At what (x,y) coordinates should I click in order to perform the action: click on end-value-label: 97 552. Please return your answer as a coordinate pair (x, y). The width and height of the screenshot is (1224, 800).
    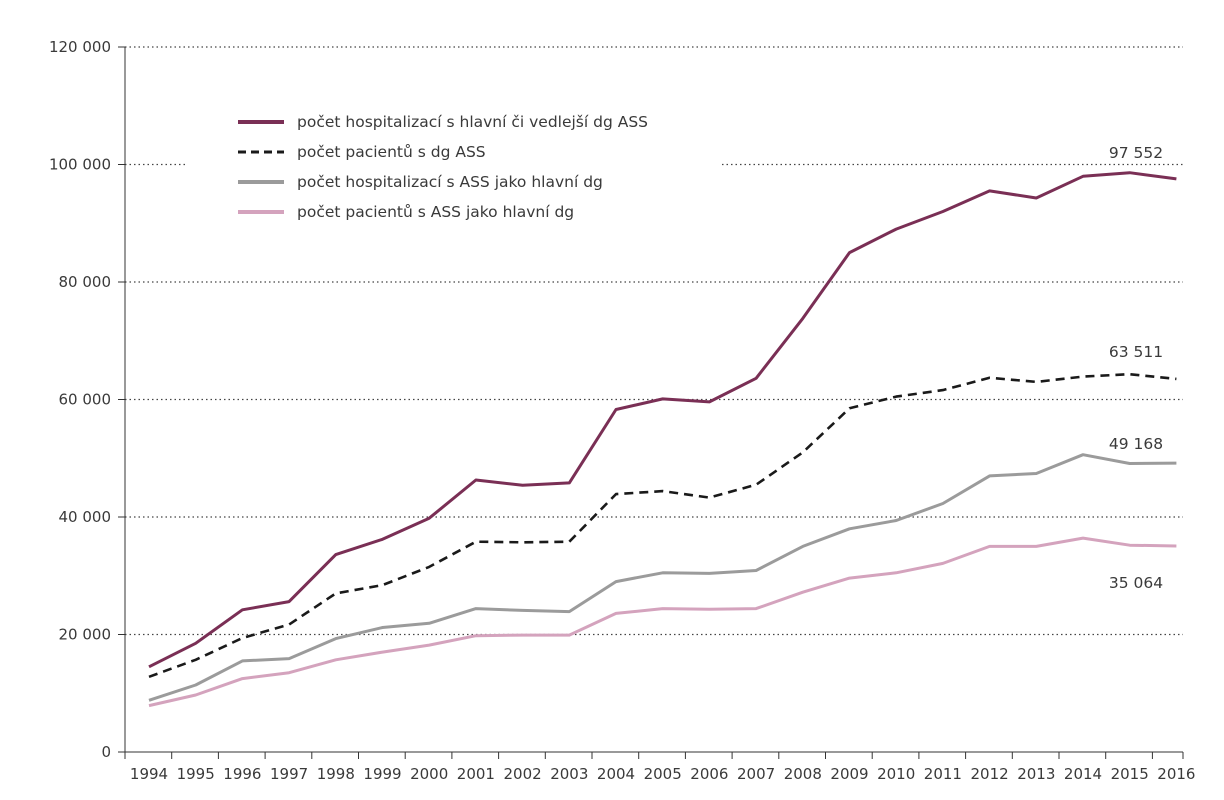
    Looking at the image, I should click on (1136, 153).